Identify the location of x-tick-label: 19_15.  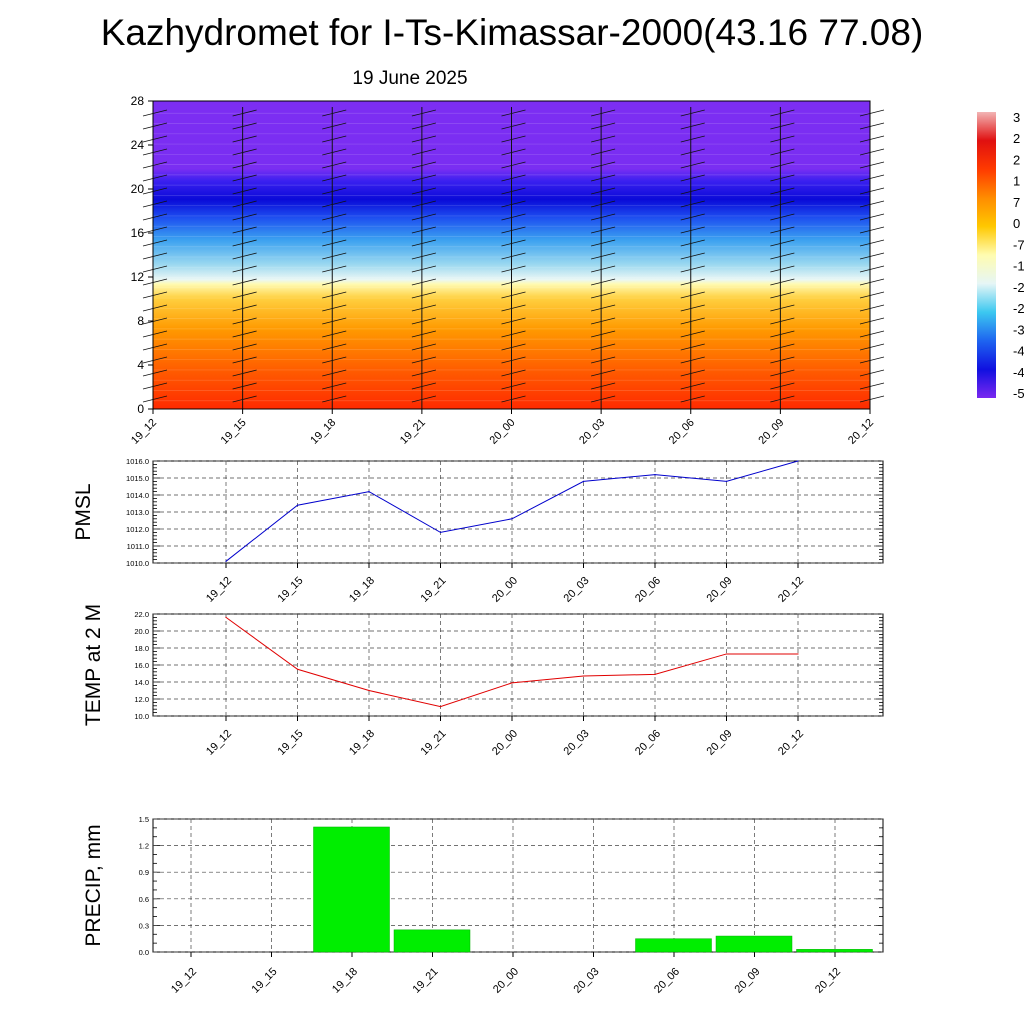
(234, 432).